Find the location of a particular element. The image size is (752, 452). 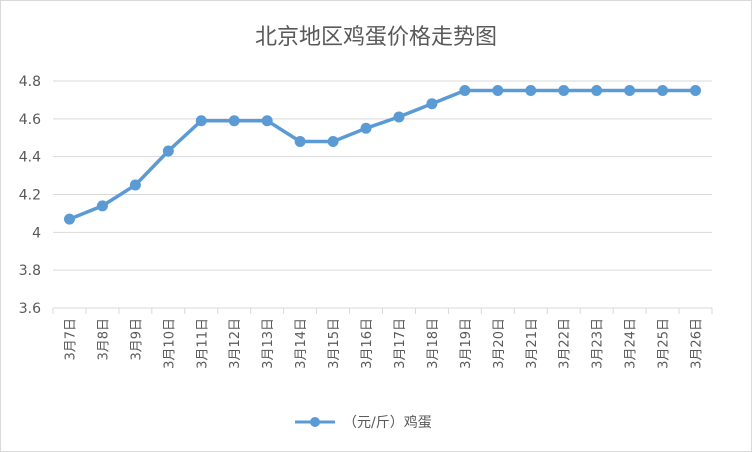

legend: （元/斤）鸡蛋 is located at coordinates (363, 422).